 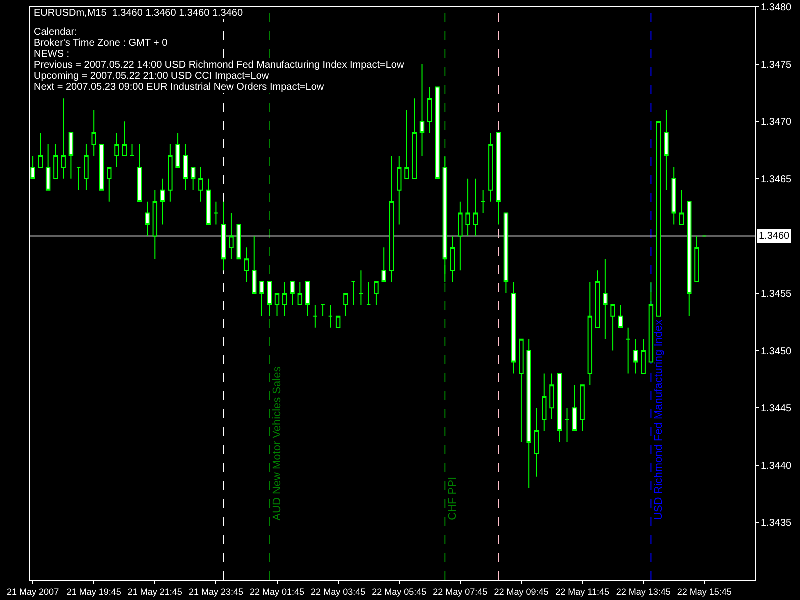 I want to click on annotation: Next = 2007.05.23 09:00 EUR Industrial New Orders Impact=Low, so click(x=179, y=87).